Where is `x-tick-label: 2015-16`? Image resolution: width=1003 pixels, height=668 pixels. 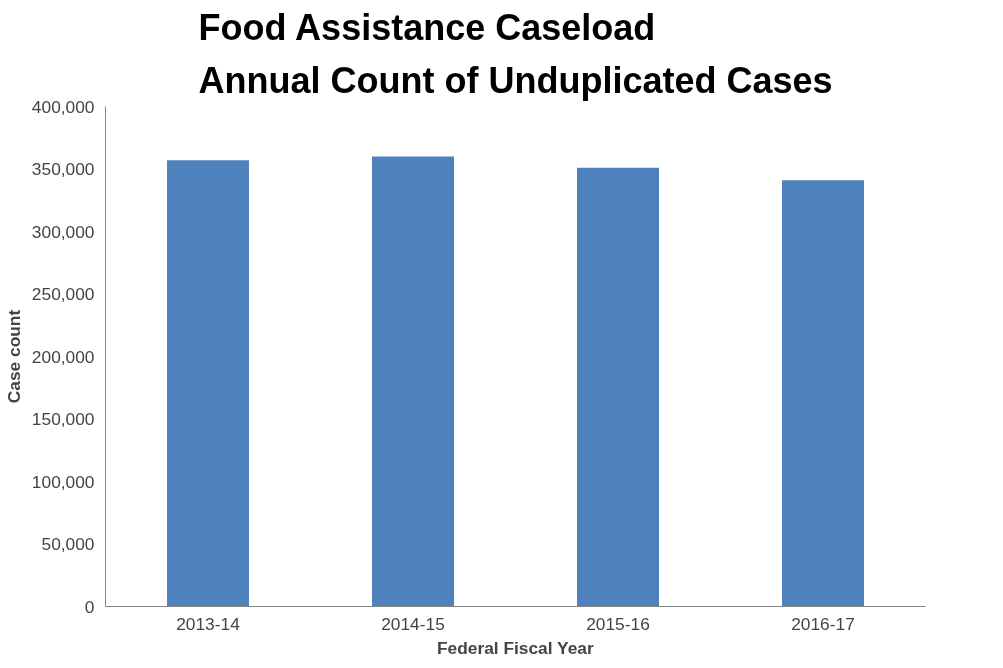
x-tick-label: 2015-16 is located at coordinates (618, 623).